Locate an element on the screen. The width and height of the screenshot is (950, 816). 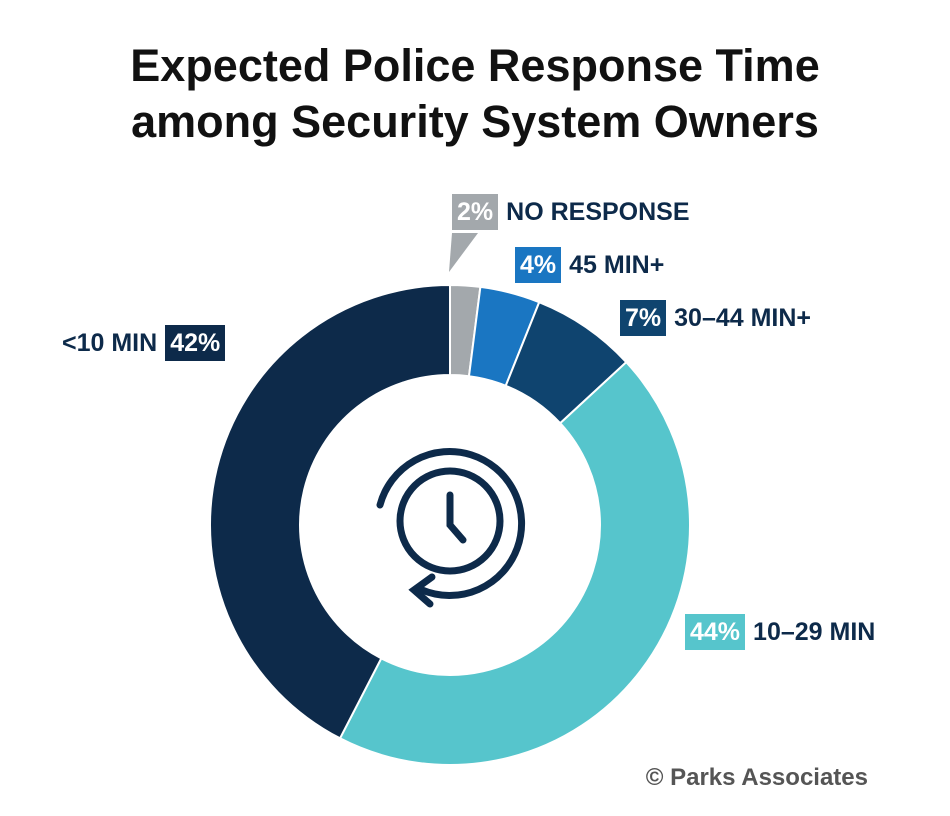
slice-label: 44% 10–29 MIN is located at coordinates (784, 632).